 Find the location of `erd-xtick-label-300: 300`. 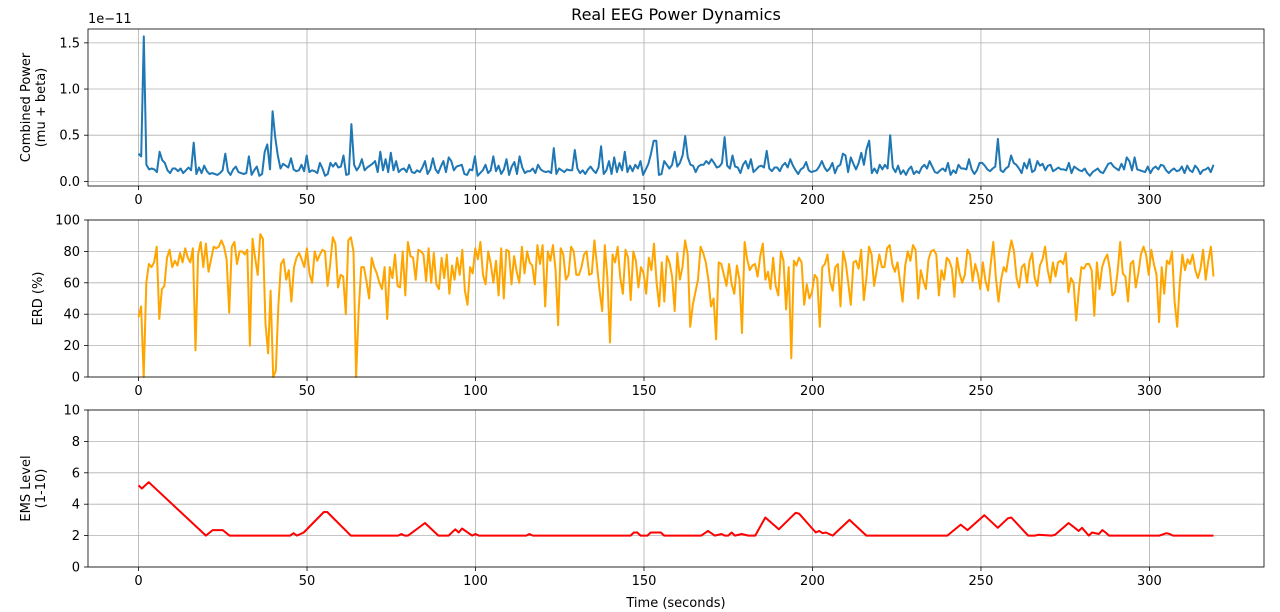

erd-xtick-label-300: 300 is located at coordinates (1149, 391).